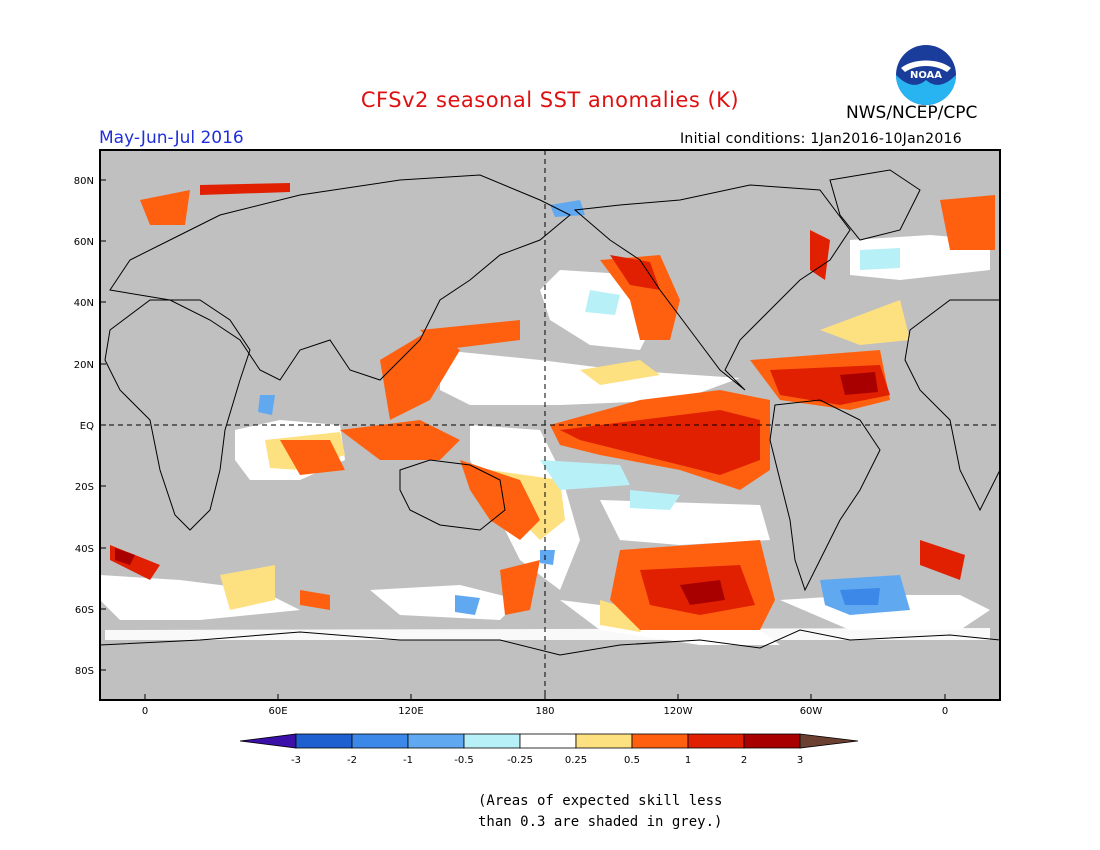 This screenshot has height=850, width=1100. I want to click on longitude-axis: 0 60E 120E 180 120W 60W 0, so click(545, 705).